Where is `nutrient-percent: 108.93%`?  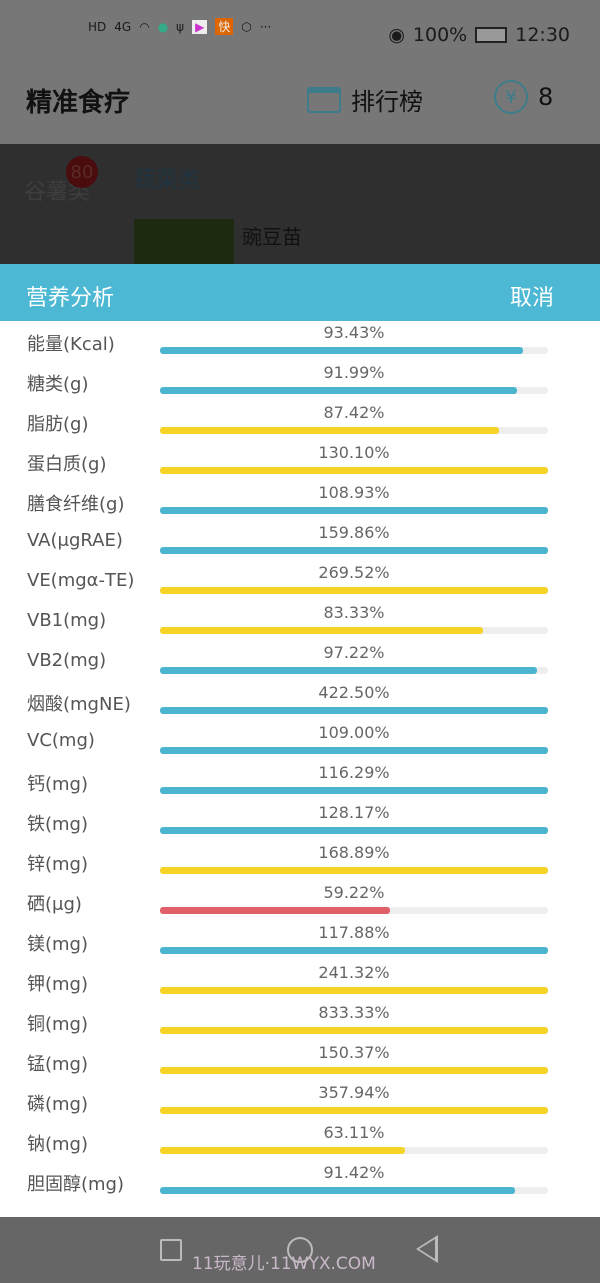
nutrient-percent: 108.93% is located at coordinates (354, 492).